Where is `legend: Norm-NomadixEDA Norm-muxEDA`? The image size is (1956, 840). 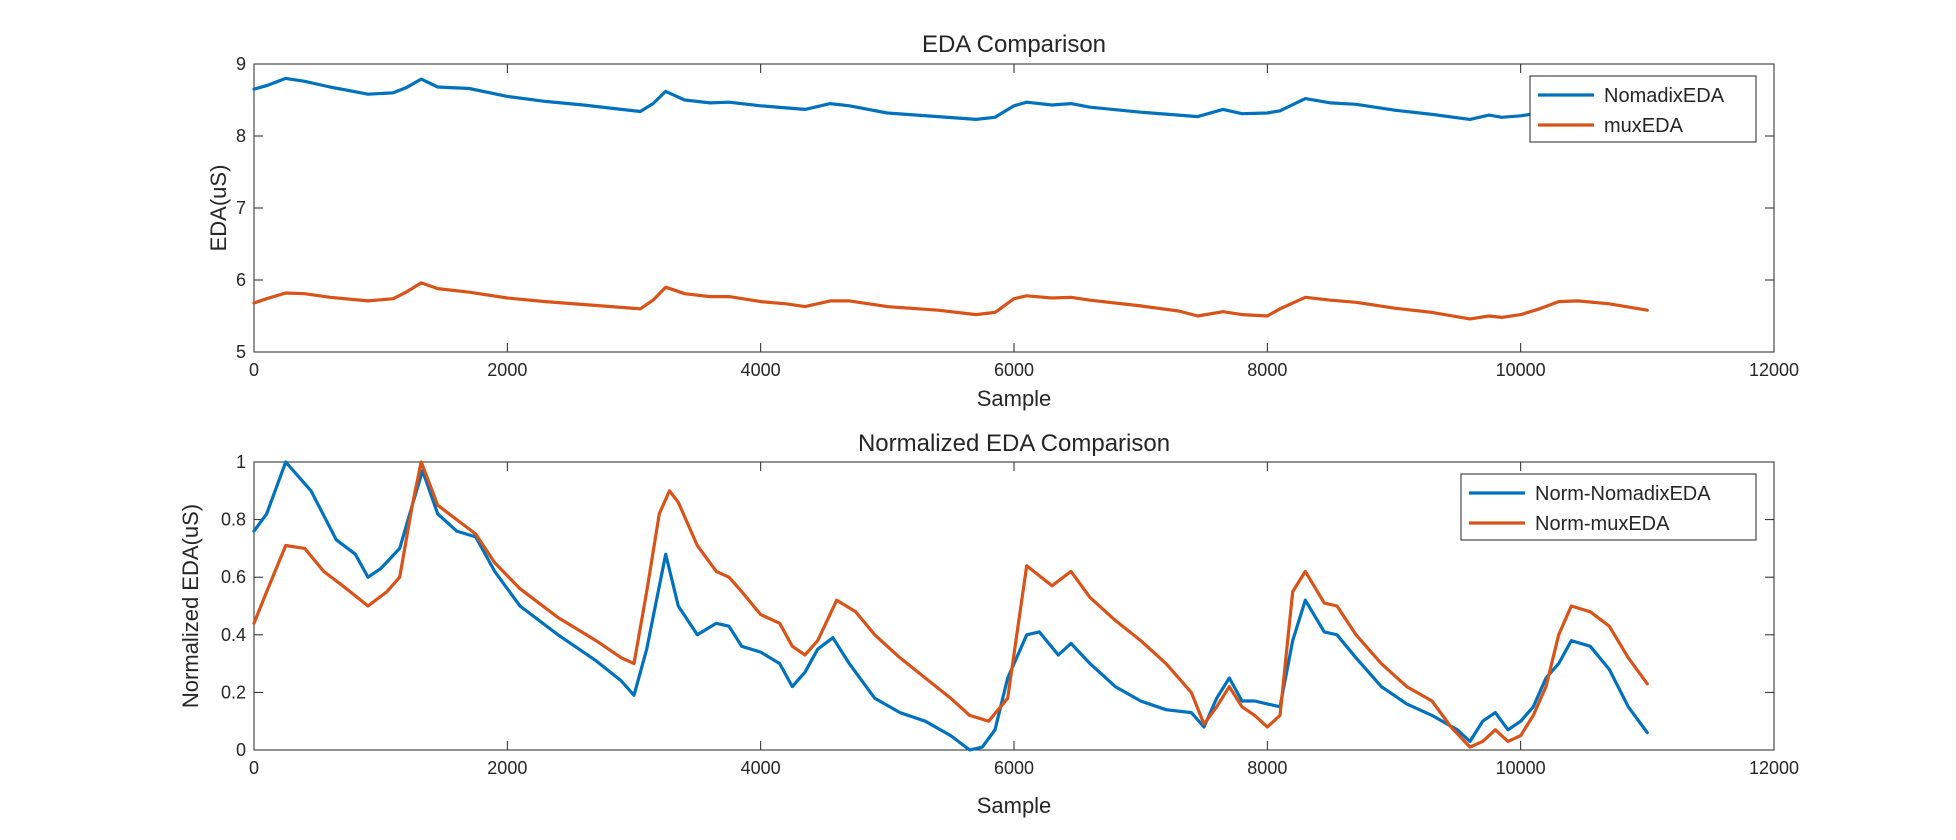 legend: Norm-NomadixEDA Norm-muxEDA is located at coordinates (1608, 507).